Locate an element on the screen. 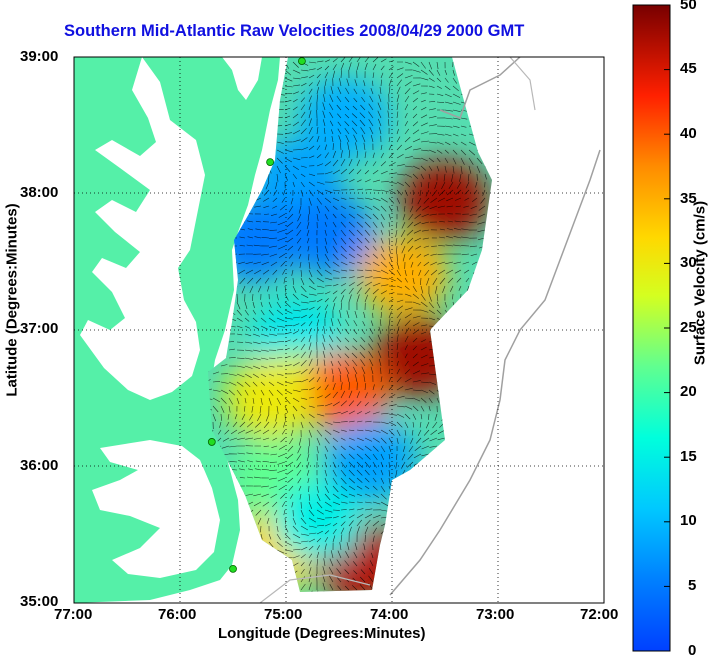 The image size is (724, 659). x-tick-label: 76:00 is located at coordinates (177, 614).